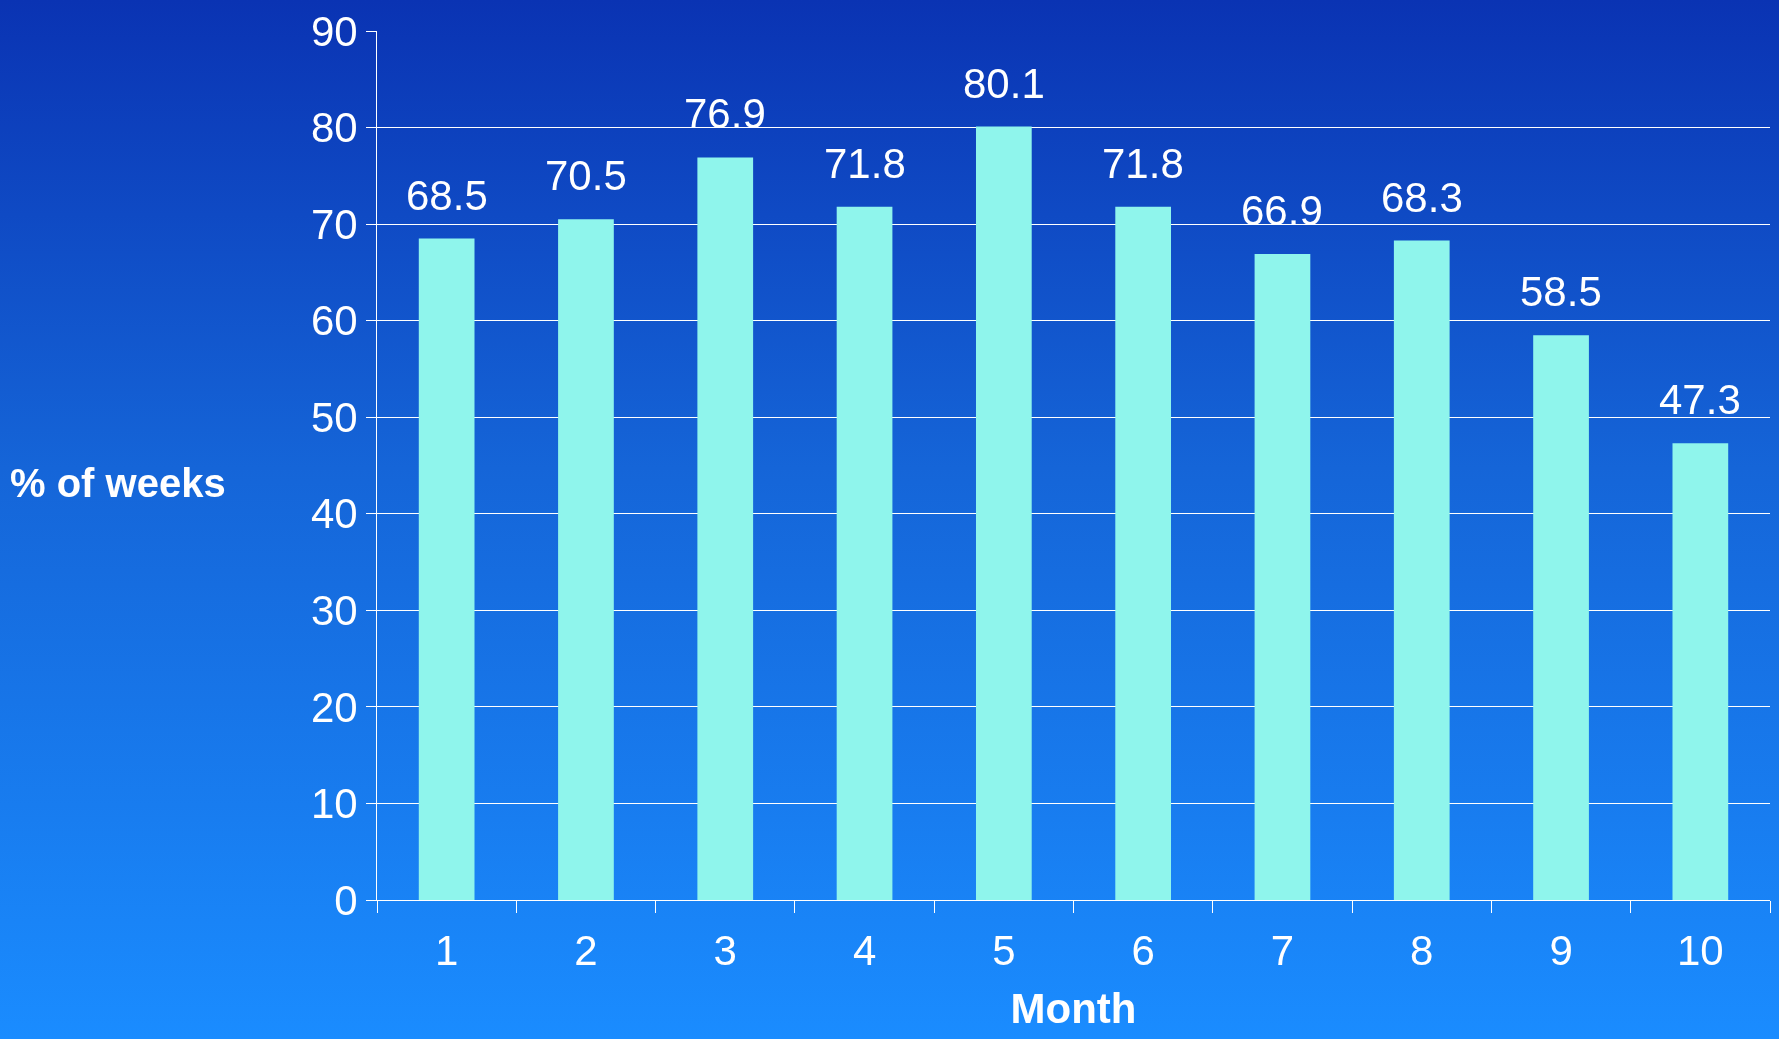  Describe the element at coordinates (1004, 83) in the screenshot. I see `data-label: 80.1` at that location.